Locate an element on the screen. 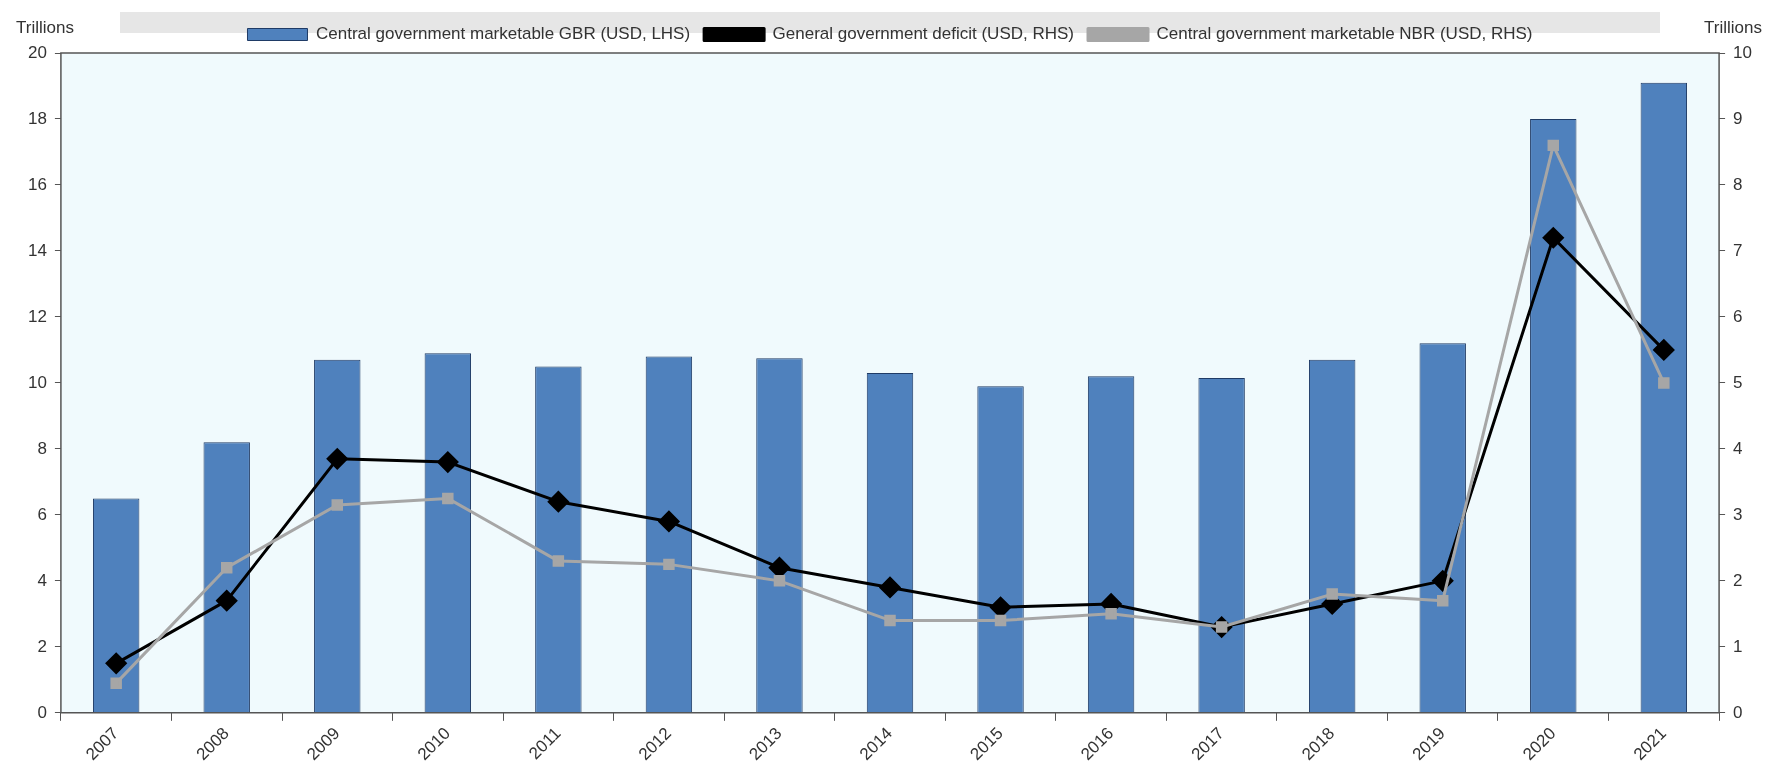 Image resolution: width=1784 pixels, height=781 pixels. y-tick-label: 18 is located at coordinates (37, 118).